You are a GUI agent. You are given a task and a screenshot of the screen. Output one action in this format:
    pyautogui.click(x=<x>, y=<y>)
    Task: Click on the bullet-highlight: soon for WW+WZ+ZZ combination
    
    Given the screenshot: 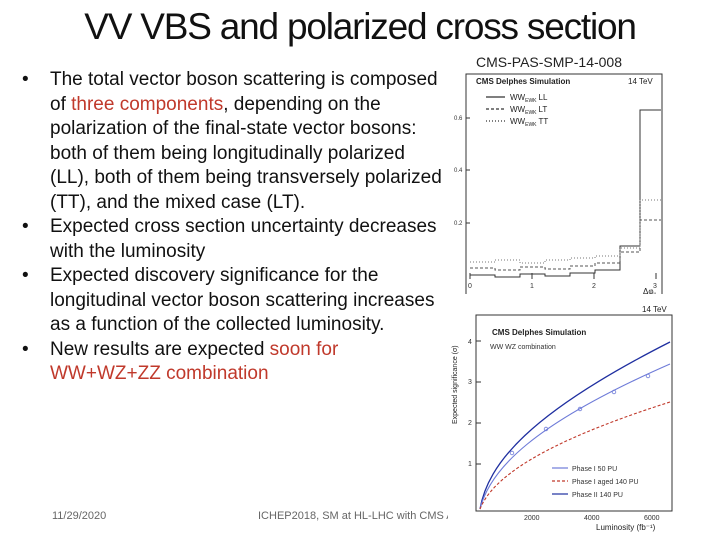 What is the action you would take?
    pyautogui.click(x=194, y=361)
    